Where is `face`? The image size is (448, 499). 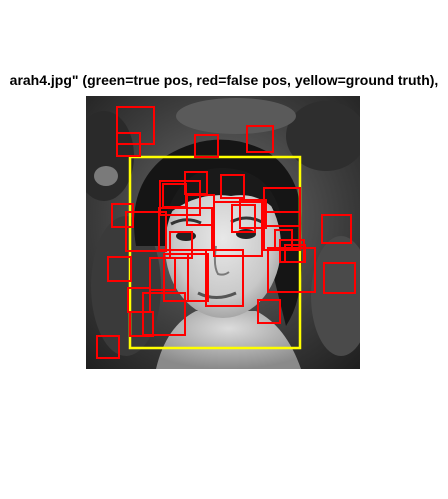
face is located at coordinates (223, 246).